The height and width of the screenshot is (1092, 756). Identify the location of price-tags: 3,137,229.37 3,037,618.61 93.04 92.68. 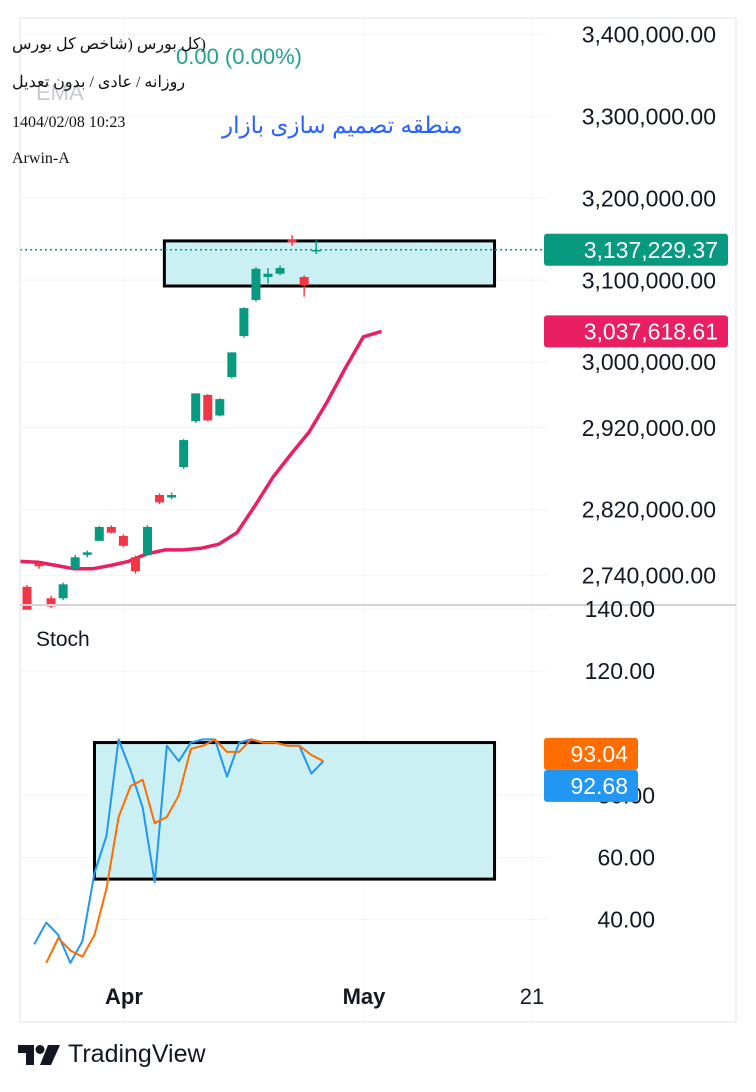
(636, 517).